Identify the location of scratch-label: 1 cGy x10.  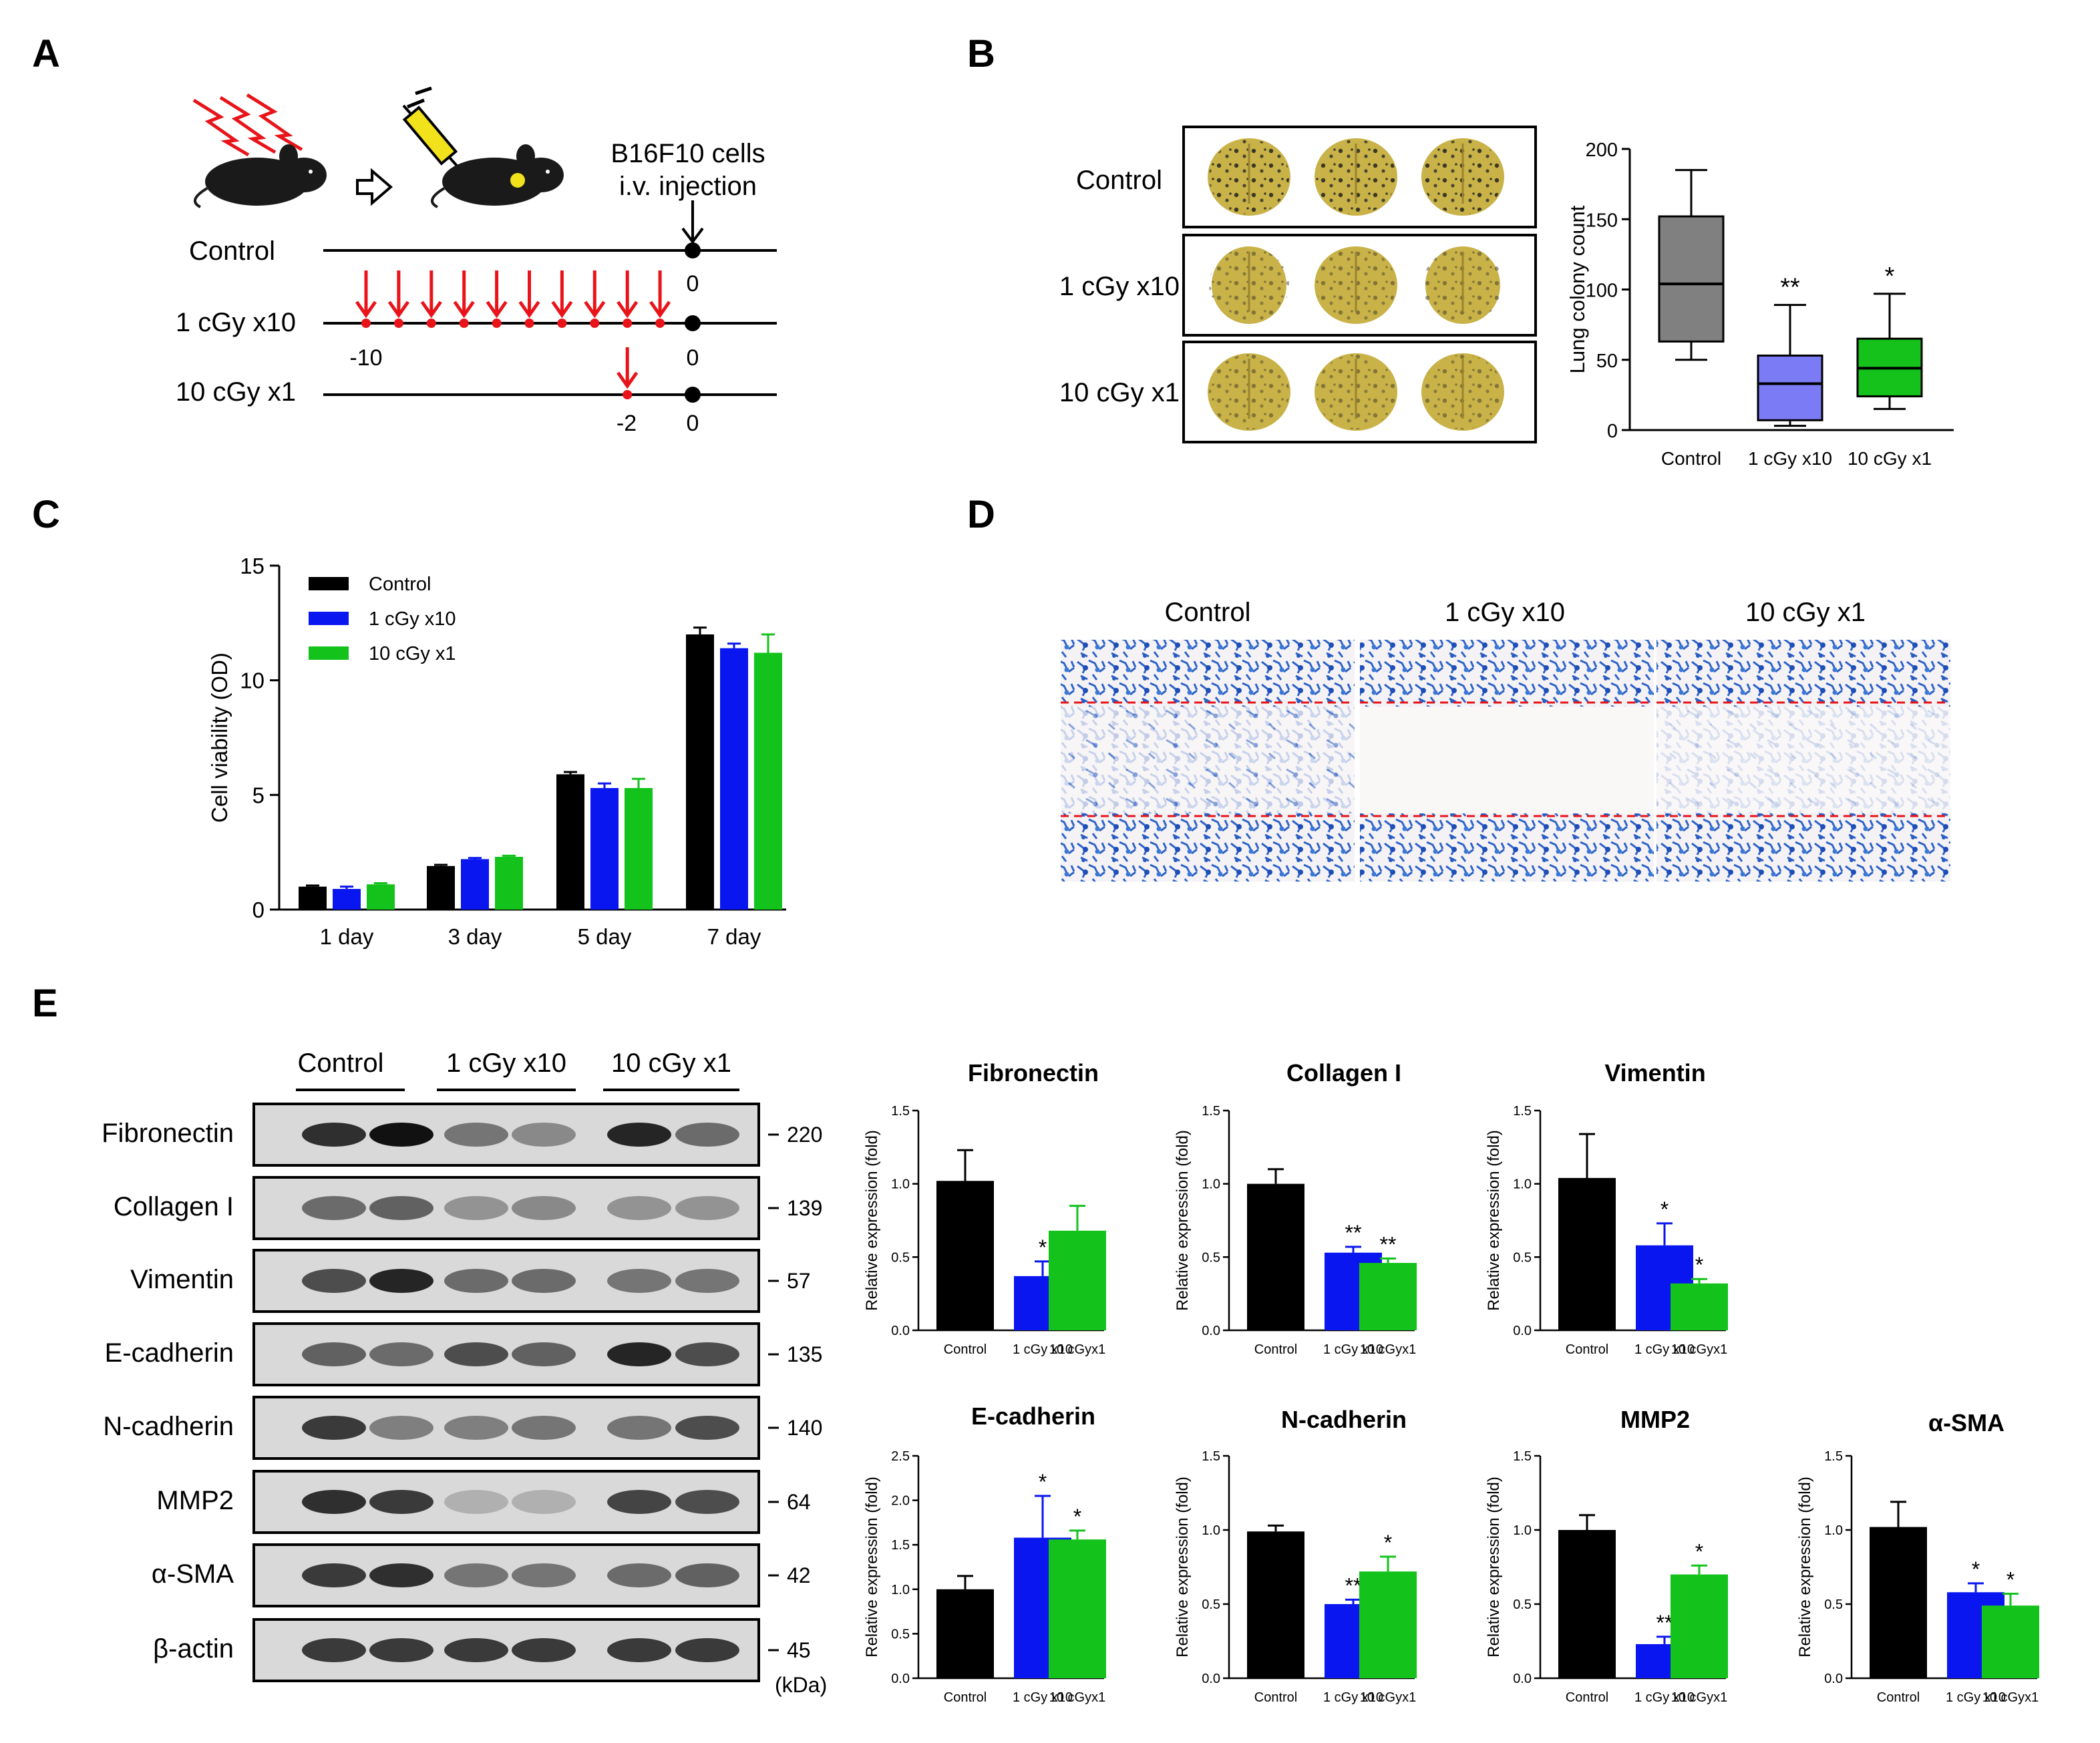
(1505, 613).